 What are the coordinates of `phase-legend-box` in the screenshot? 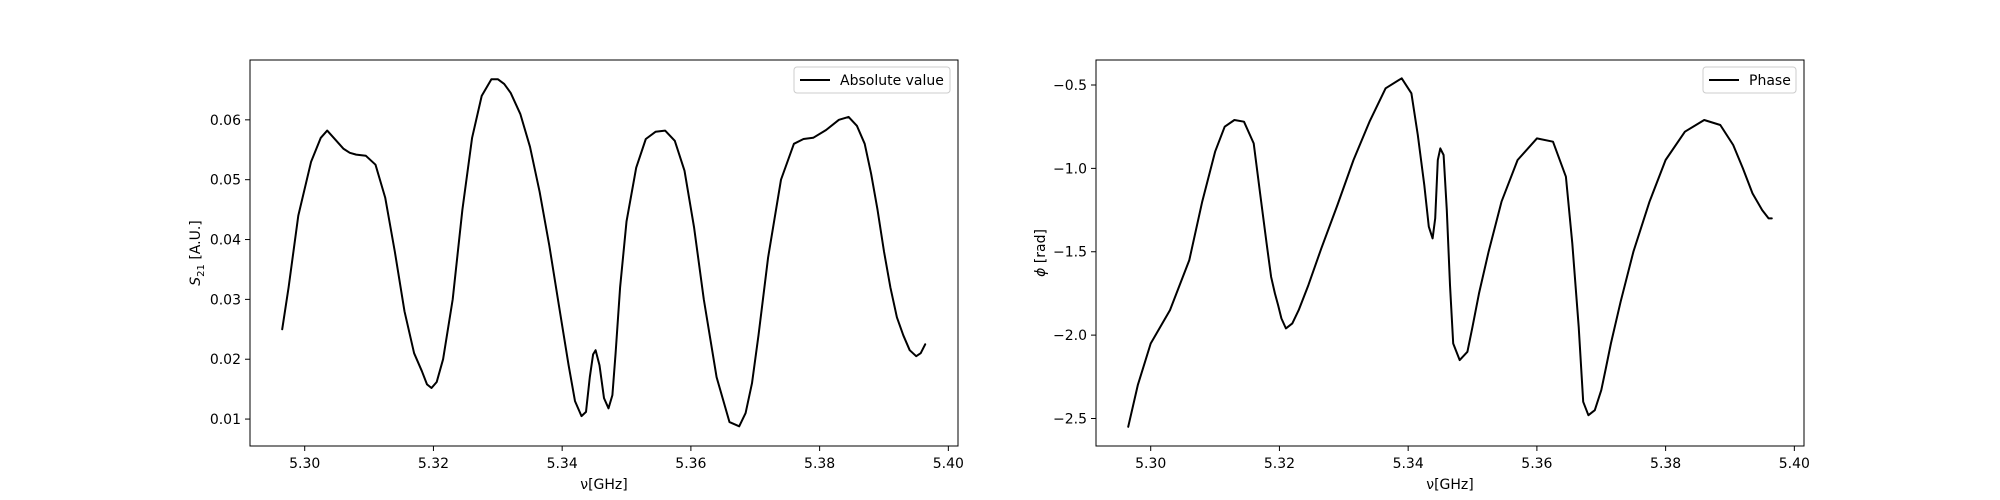 It's located at (1749, 80).